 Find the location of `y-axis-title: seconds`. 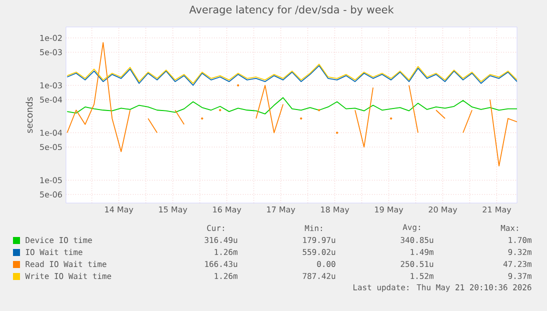

y-axis-title: seconds is located at coordinates (29, 115).